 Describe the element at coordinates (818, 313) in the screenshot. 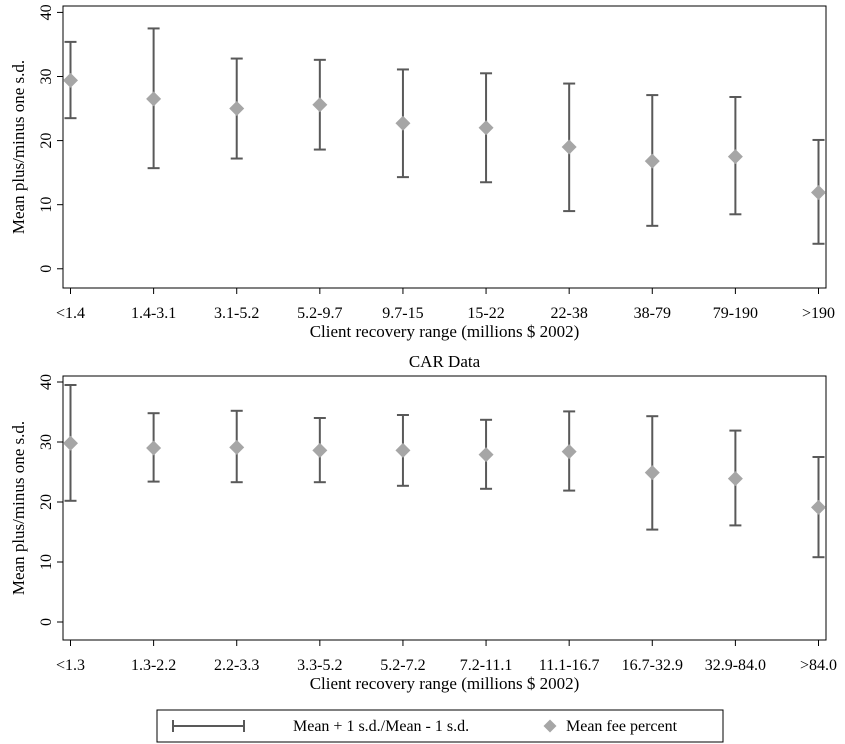

I see `x-tick-label: >190` at that location.